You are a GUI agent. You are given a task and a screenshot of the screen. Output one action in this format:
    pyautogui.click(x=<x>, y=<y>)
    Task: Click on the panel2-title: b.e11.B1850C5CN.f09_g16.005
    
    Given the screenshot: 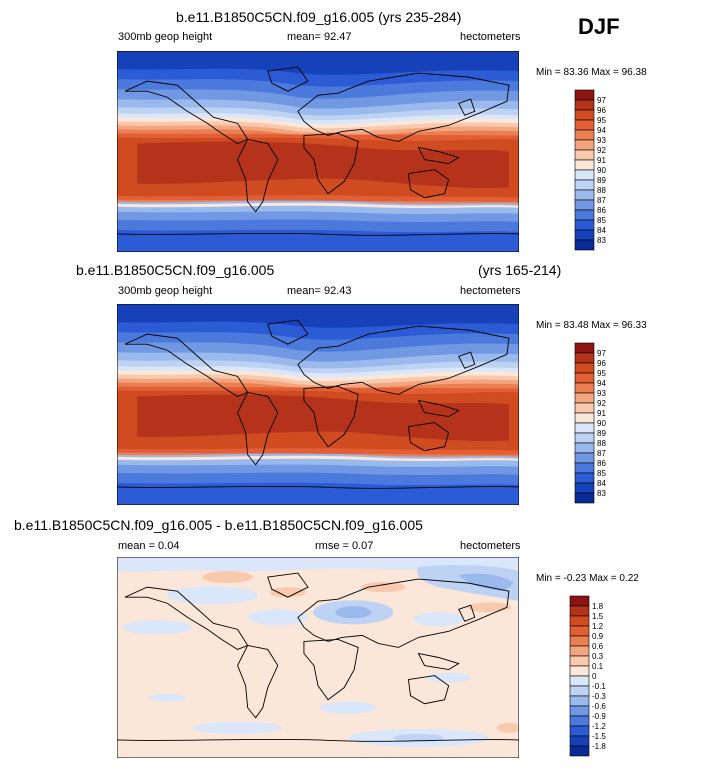 What is the action you would take?
    pyautogui.click(x=175, y=270)
    